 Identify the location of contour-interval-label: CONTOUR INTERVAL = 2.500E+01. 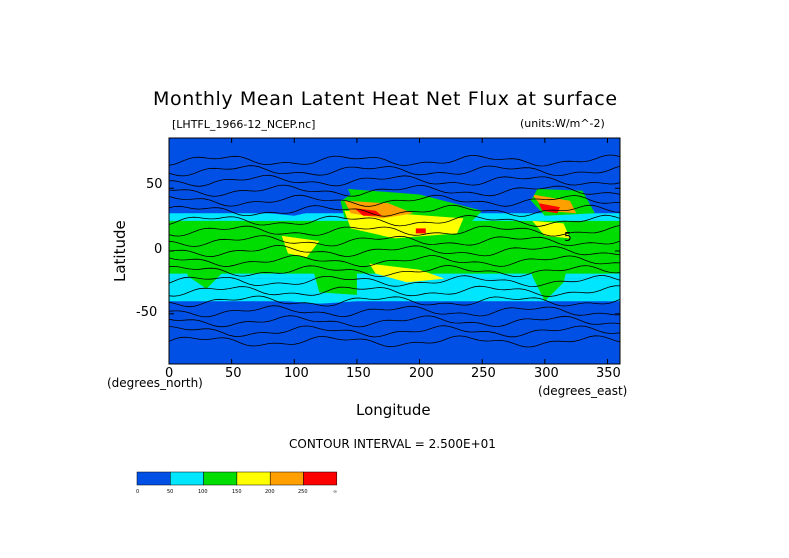
(392, 444).